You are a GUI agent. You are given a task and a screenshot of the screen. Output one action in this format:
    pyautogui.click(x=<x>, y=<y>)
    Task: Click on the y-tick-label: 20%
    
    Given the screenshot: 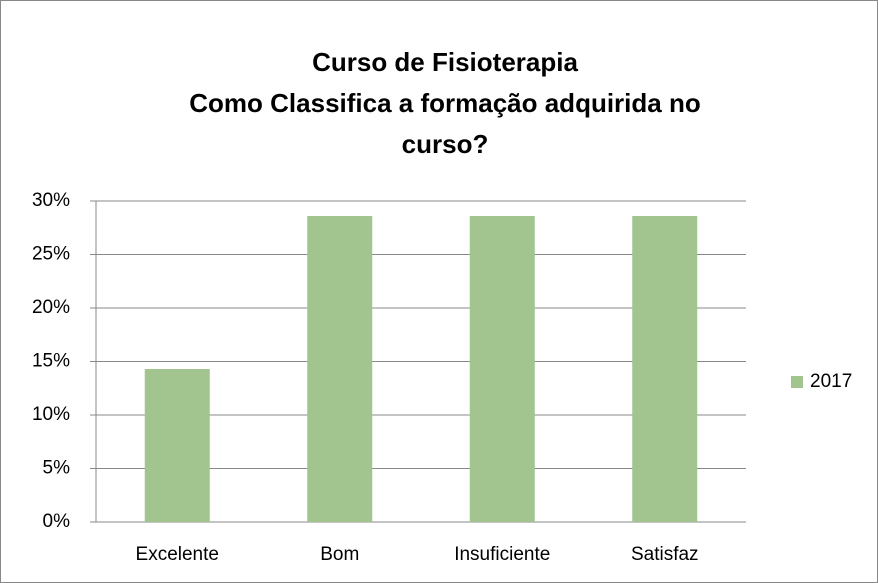 What is the action you would take?
    pyautogui.click(x=51, y=307)
    